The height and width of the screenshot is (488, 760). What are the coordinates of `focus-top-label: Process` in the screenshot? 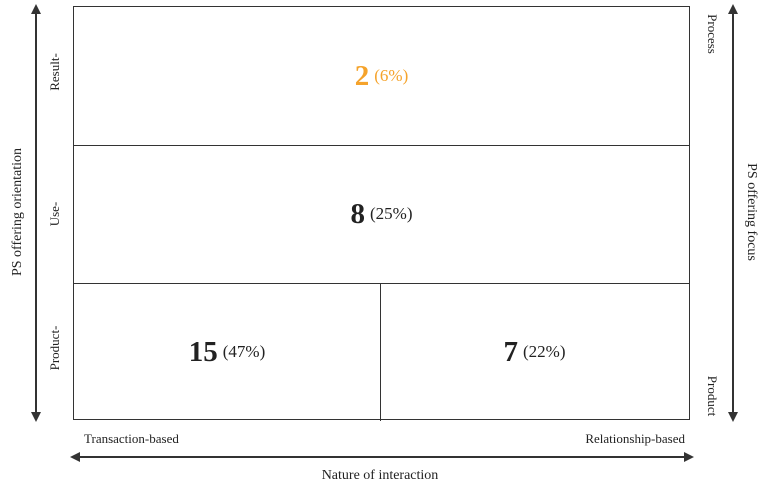 It's located at (712, 34).